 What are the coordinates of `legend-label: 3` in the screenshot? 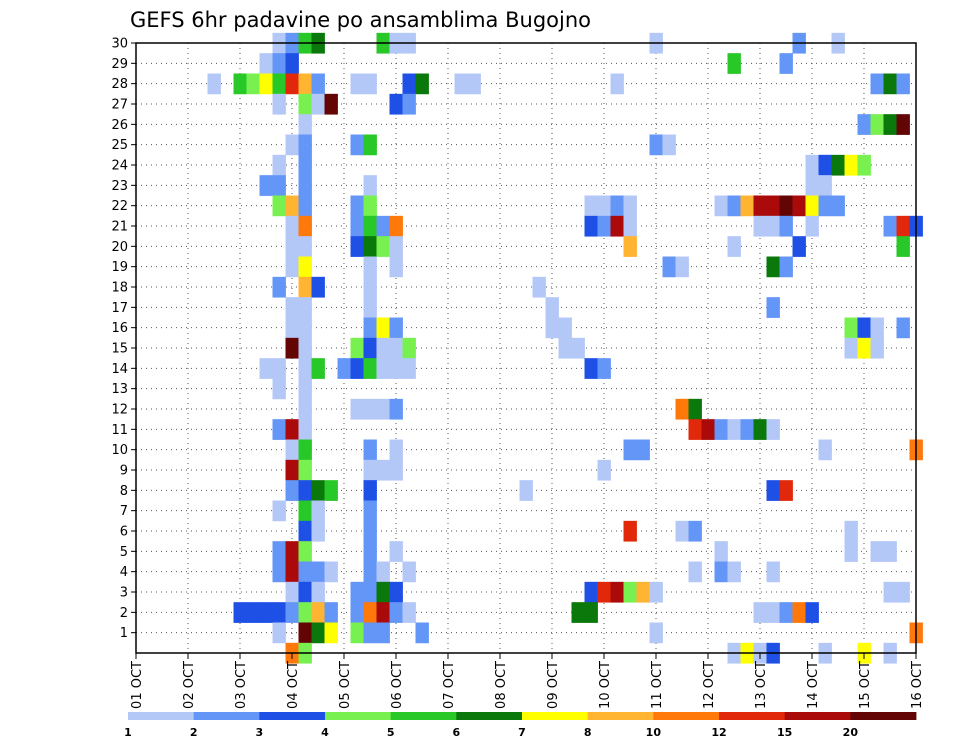 It's located at (260, 732).